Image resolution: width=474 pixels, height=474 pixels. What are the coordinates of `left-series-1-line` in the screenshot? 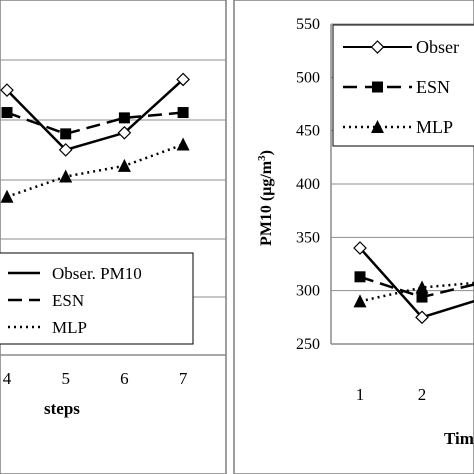 It's located at (95, 123).